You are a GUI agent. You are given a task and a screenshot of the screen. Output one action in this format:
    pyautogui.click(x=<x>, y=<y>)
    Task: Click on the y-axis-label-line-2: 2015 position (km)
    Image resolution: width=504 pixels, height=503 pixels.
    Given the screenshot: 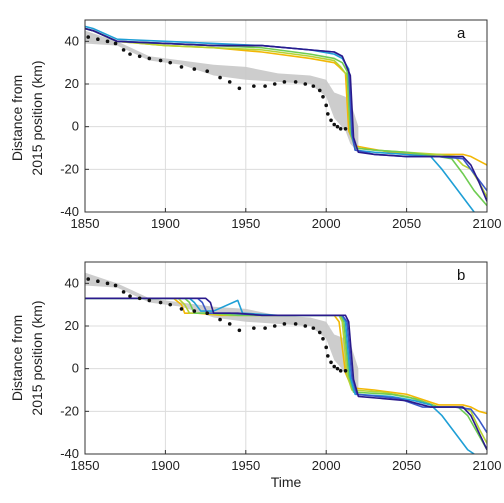 What is the action you would take?
    pyautogui.click(x=37, y=357)
    